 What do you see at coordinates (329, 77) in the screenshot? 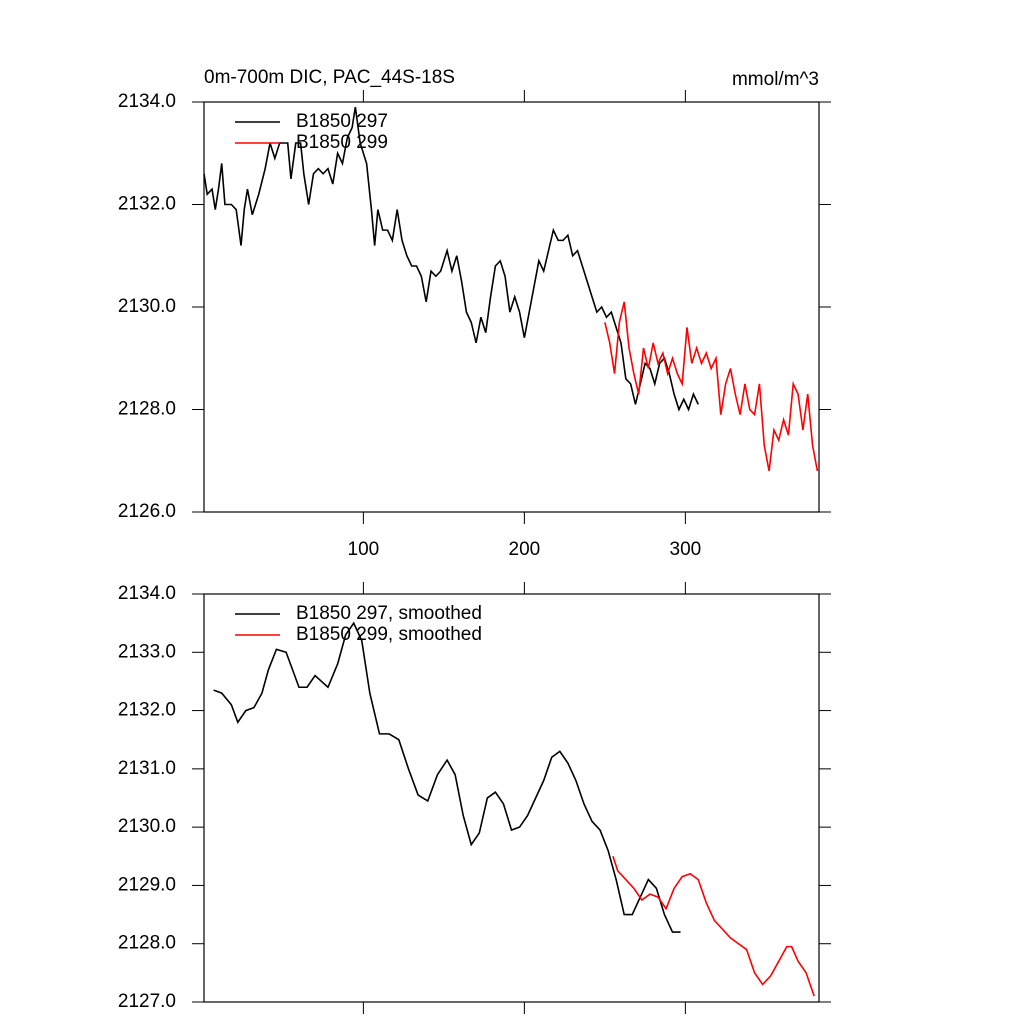
I see `chart-title: 0m-700m DIC, PAC_44S-18S` at bounding box center [329, 77].